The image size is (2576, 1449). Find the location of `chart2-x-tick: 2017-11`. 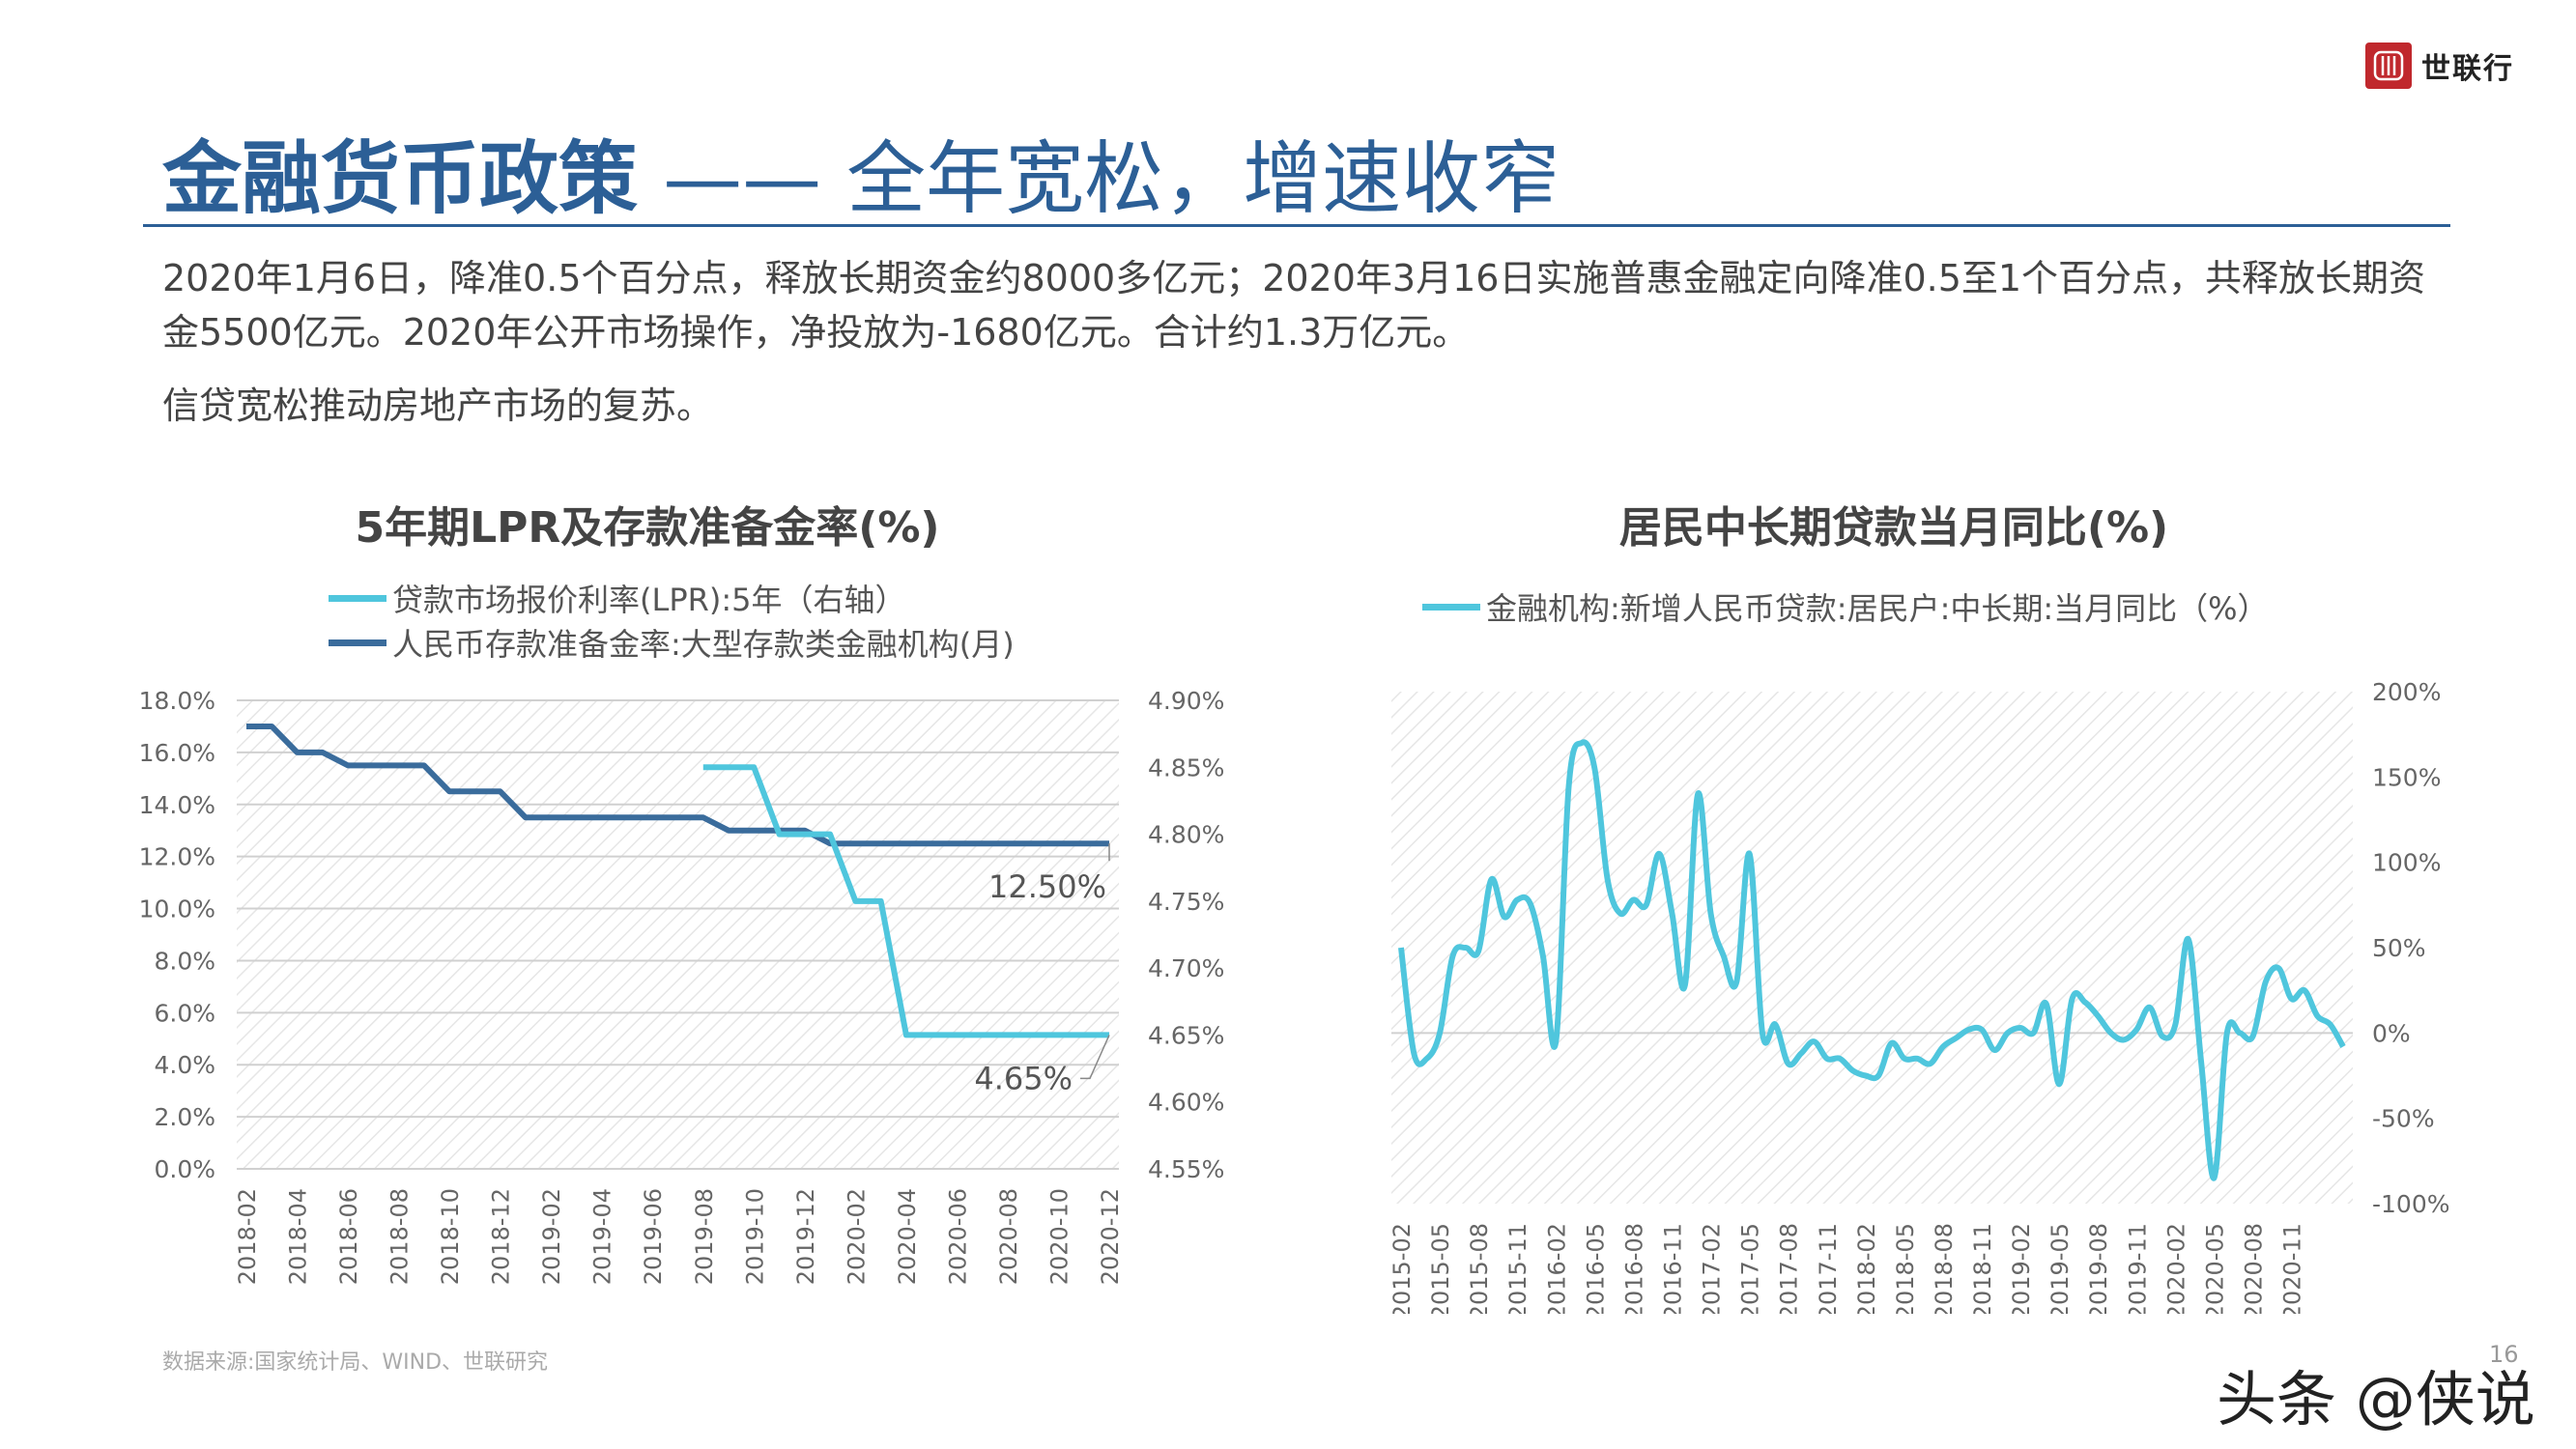

chart2-x-tick: 2017-11 is located at coordinates (1829, 1268).